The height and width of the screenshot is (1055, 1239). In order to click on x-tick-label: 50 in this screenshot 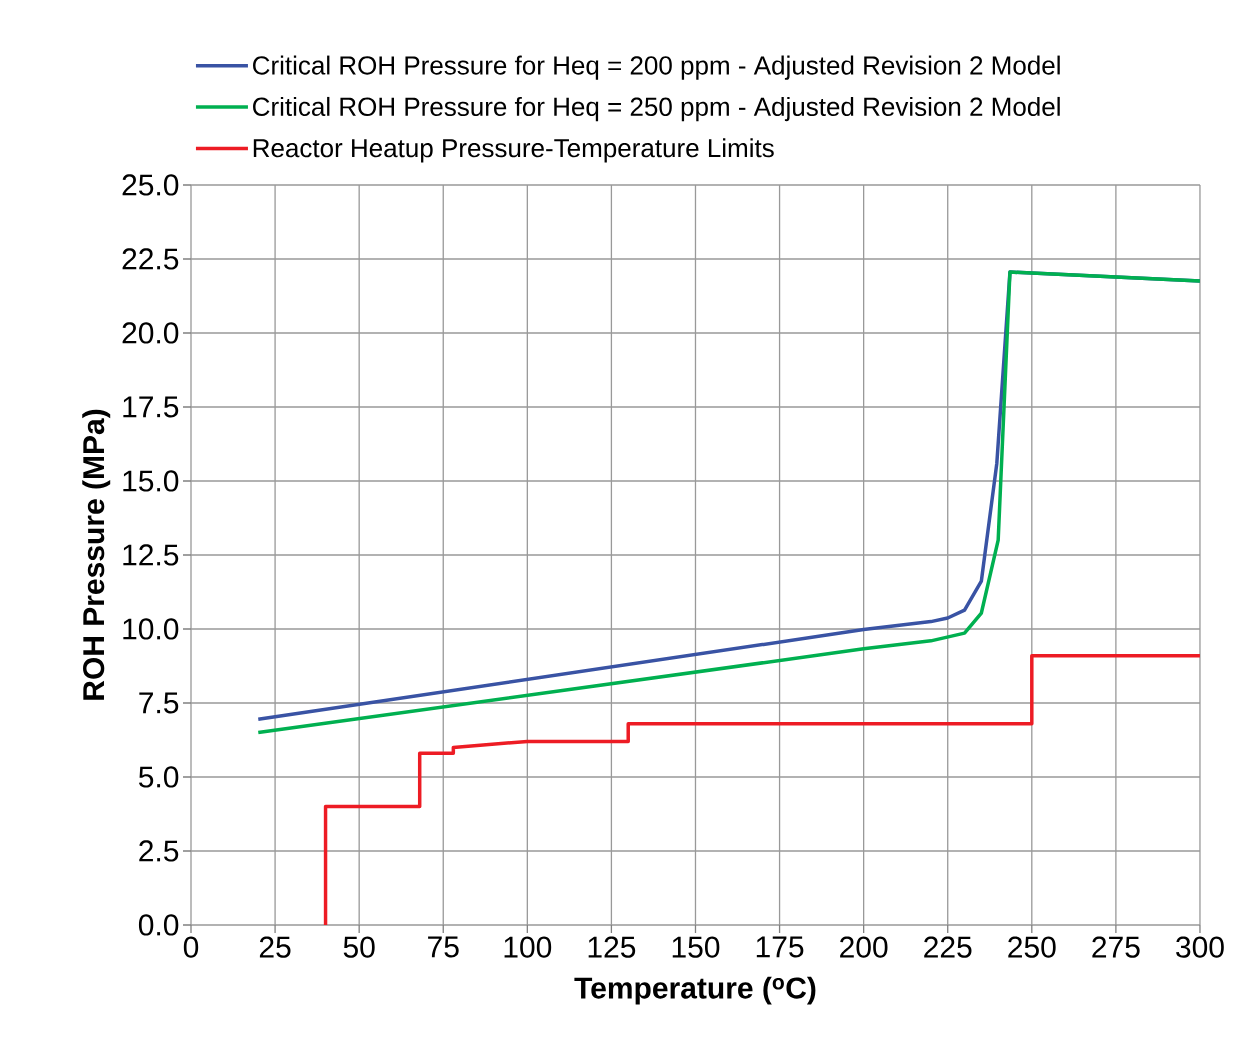, I will do `click(359, 947)`.